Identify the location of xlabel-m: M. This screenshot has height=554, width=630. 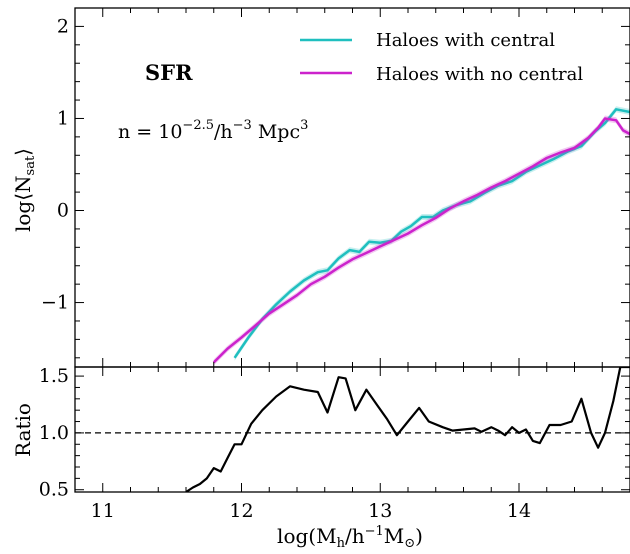
(394, 536).